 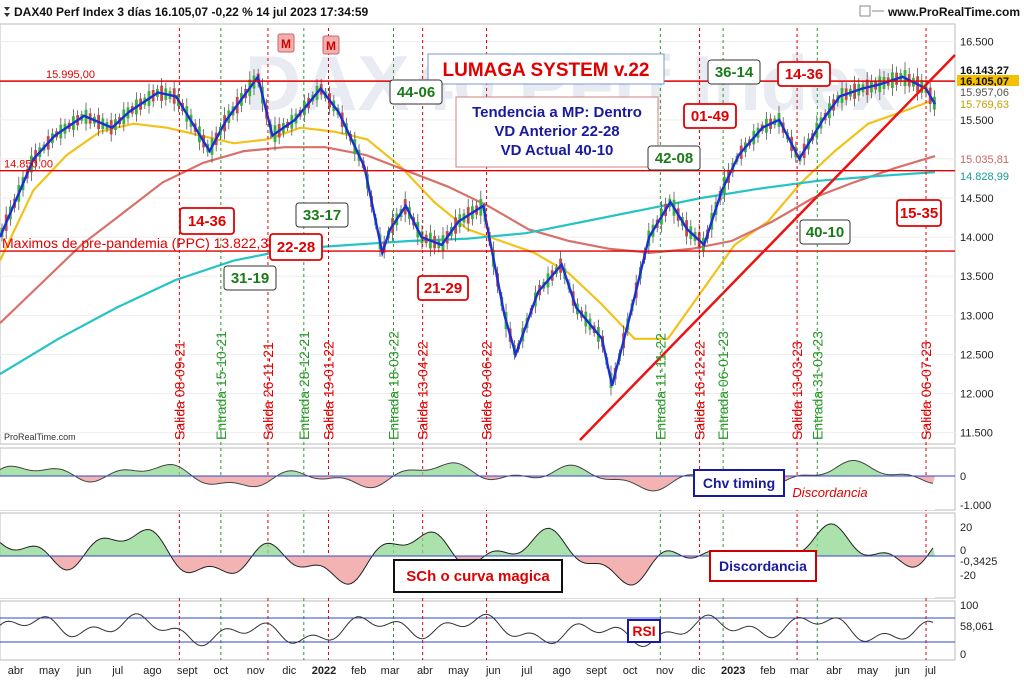 I want to click on price-label: 15.957,06, so click(x=984, y=93).